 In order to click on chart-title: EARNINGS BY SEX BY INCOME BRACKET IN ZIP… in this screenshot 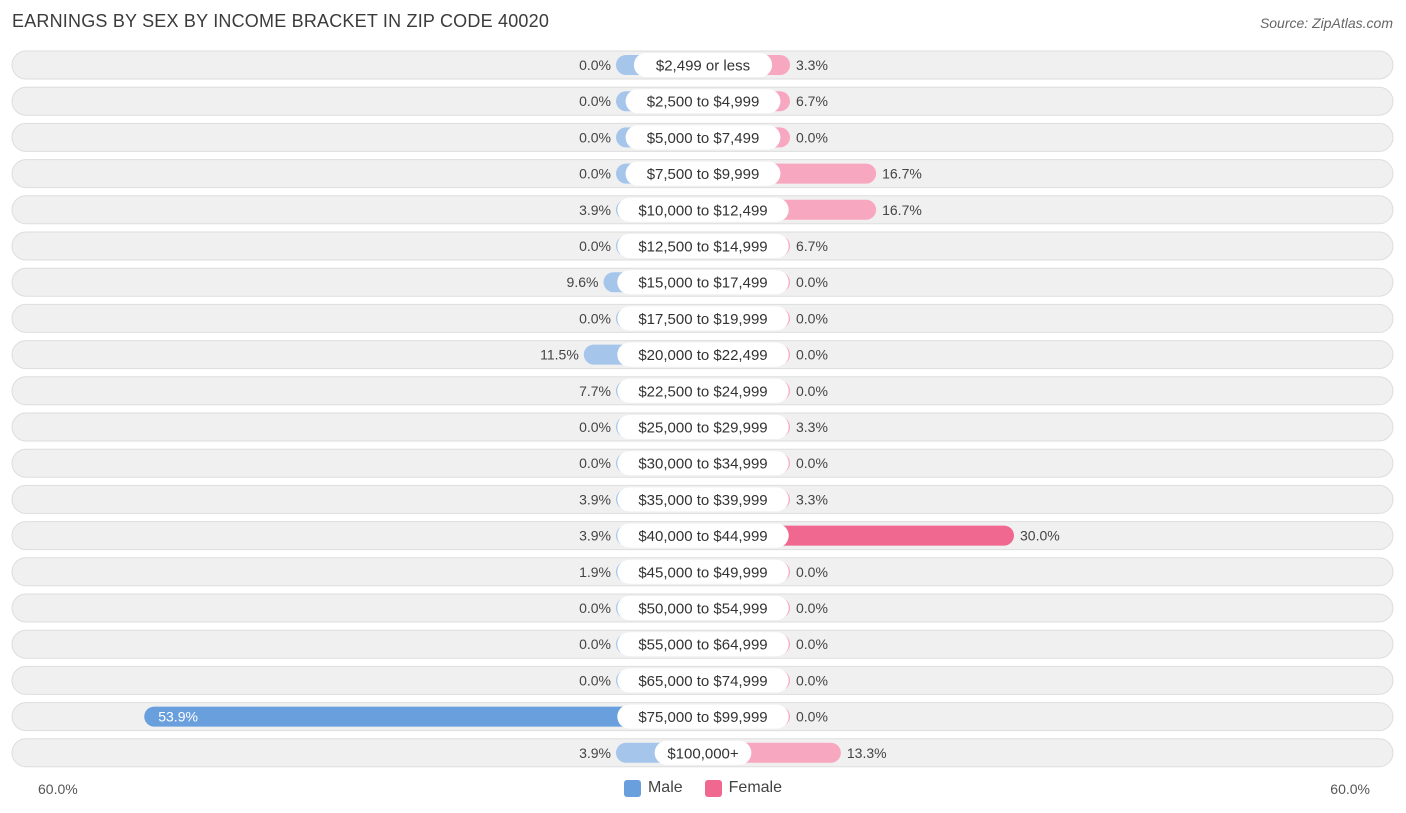, I will do `click(281, 21)`.